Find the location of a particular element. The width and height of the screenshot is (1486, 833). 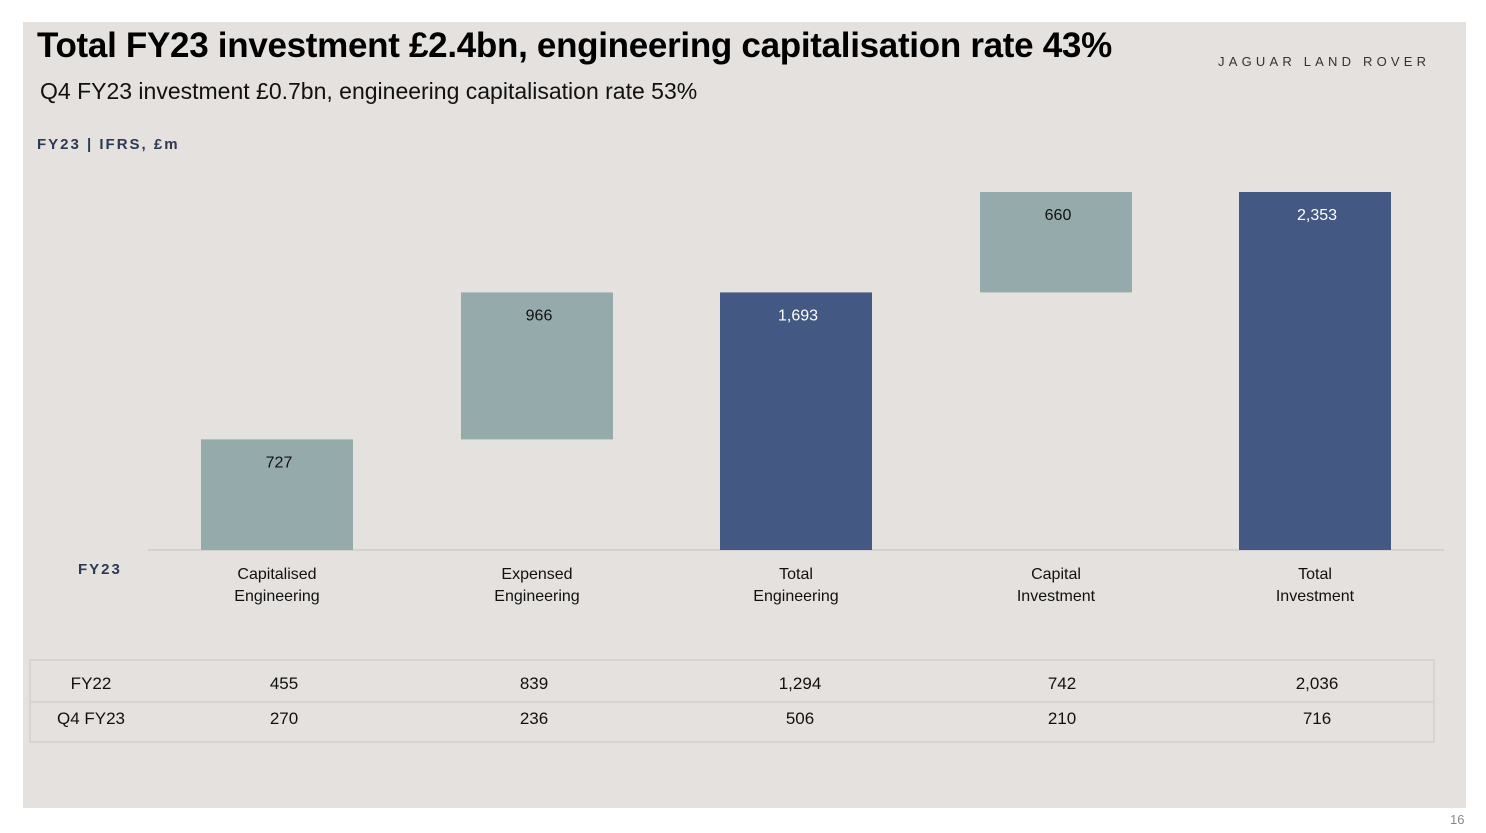

chart-row-label: FY23 is located at coordinates (100, 569).